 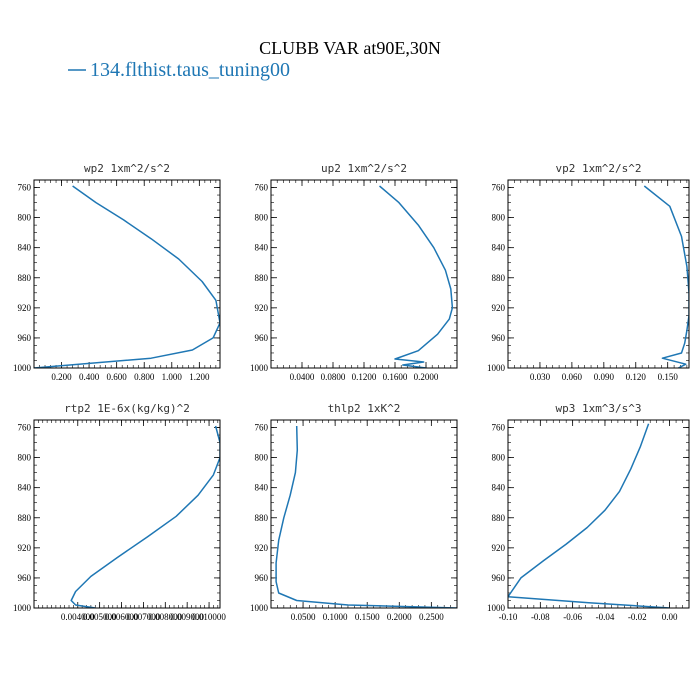 I want to click on x-tick-label: -0.06, so click(x=572, y=617).